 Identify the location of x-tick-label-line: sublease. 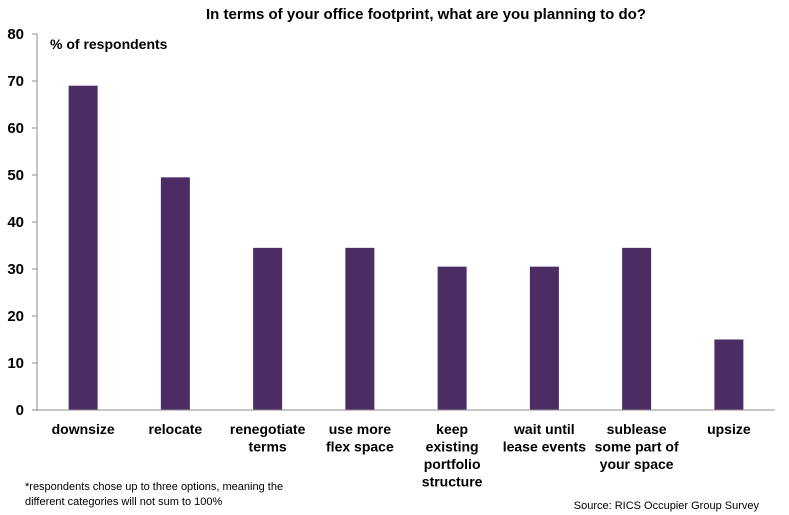
(637, 429).